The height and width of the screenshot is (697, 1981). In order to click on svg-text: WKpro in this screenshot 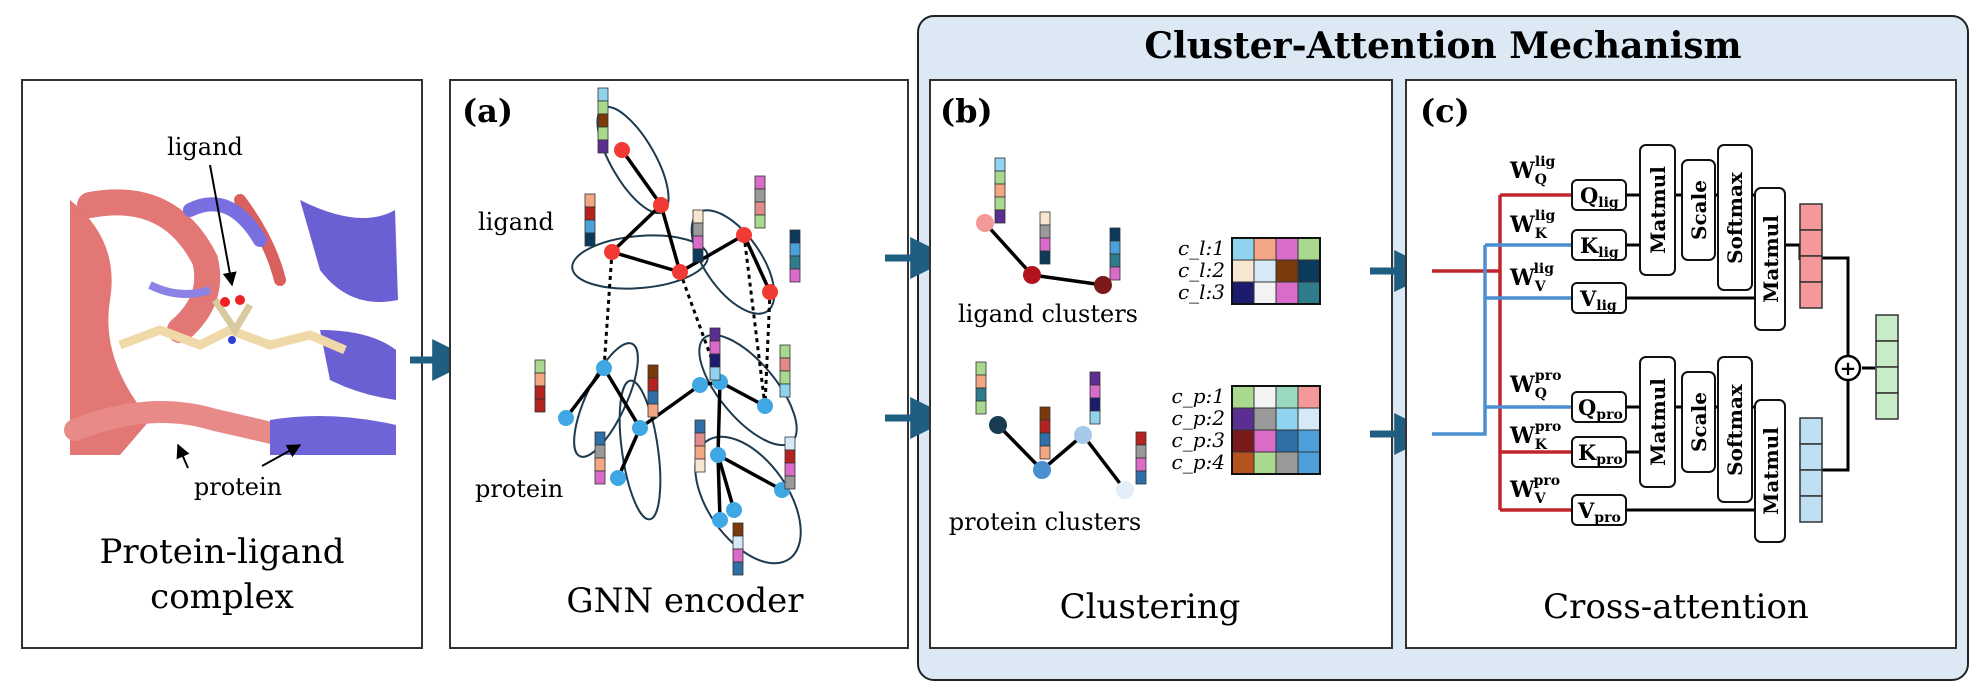, I will do `click(1535, 436)`.